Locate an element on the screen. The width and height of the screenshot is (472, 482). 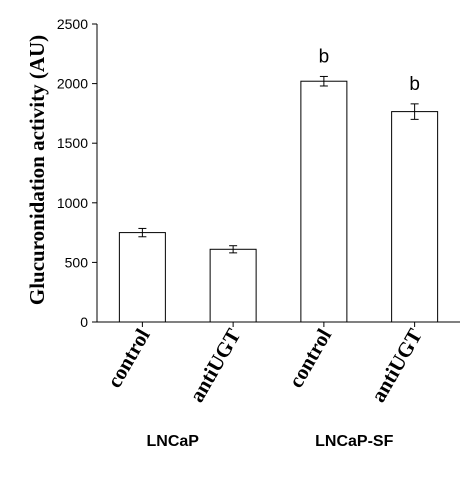
group-label: LNCaP is located at coordinates (173, 441).